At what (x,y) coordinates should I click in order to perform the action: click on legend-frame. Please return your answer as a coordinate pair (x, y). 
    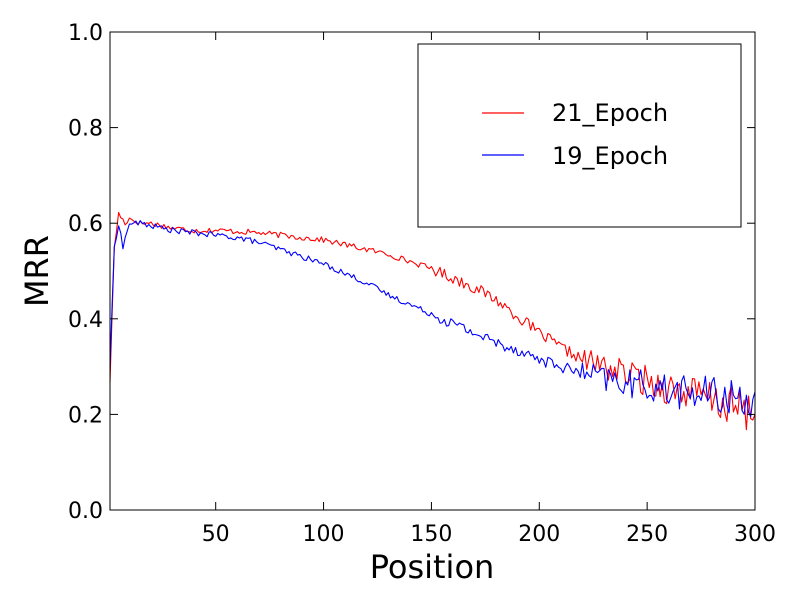
    Looking at the image, I should click on (579, 135).